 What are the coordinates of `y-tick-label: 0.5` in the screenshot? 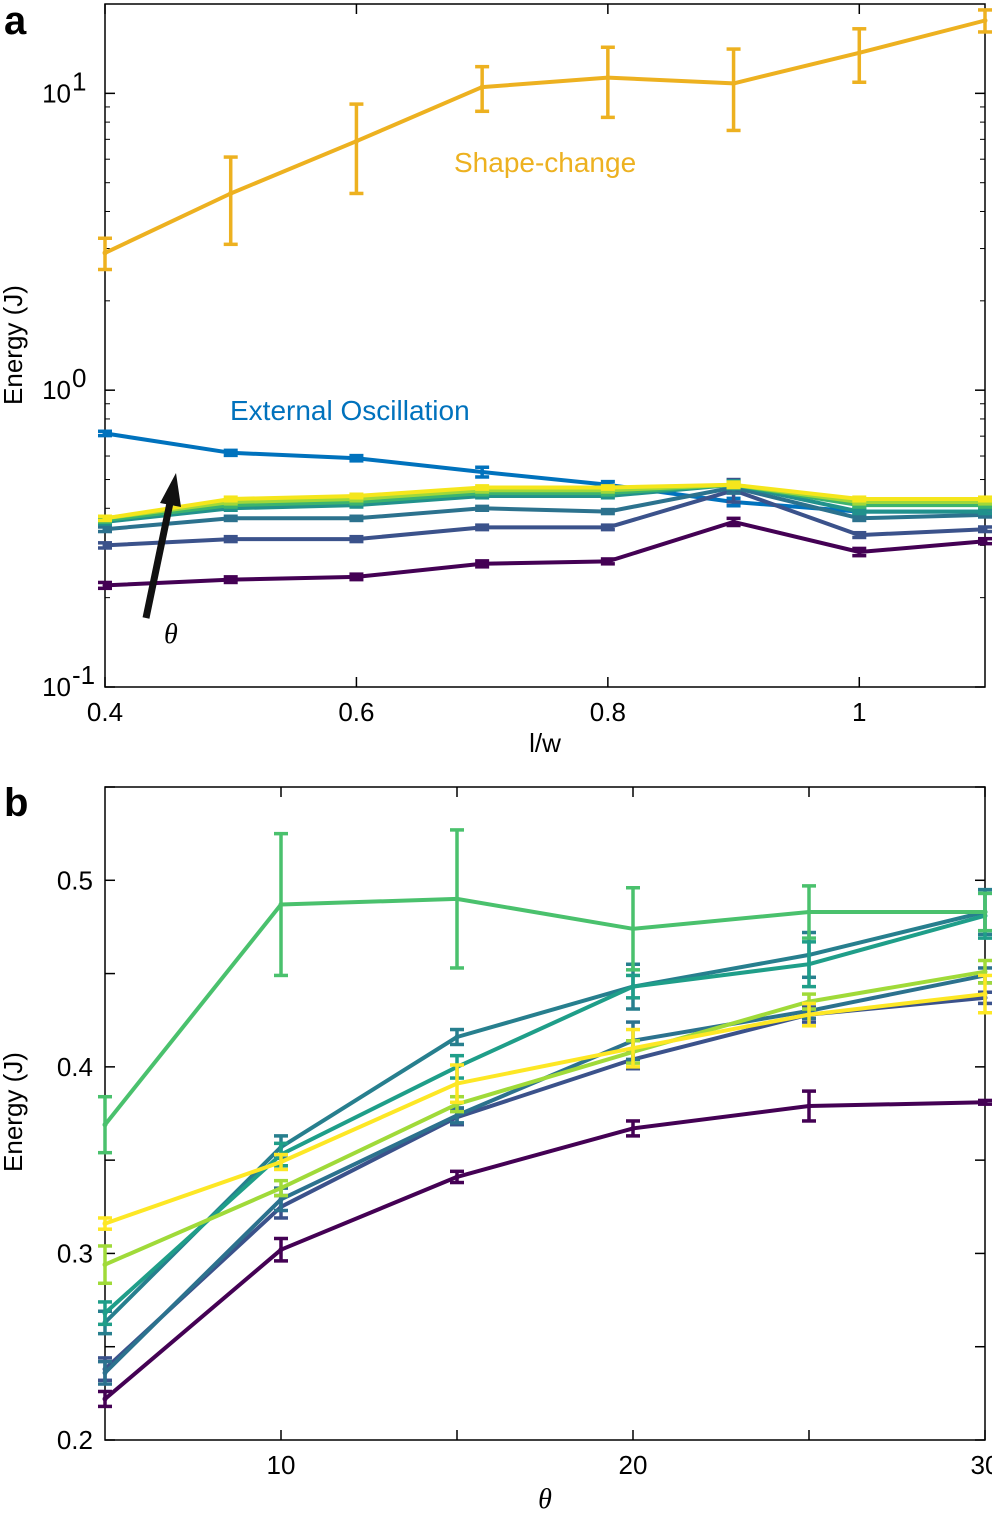 It's located at (75, 880).